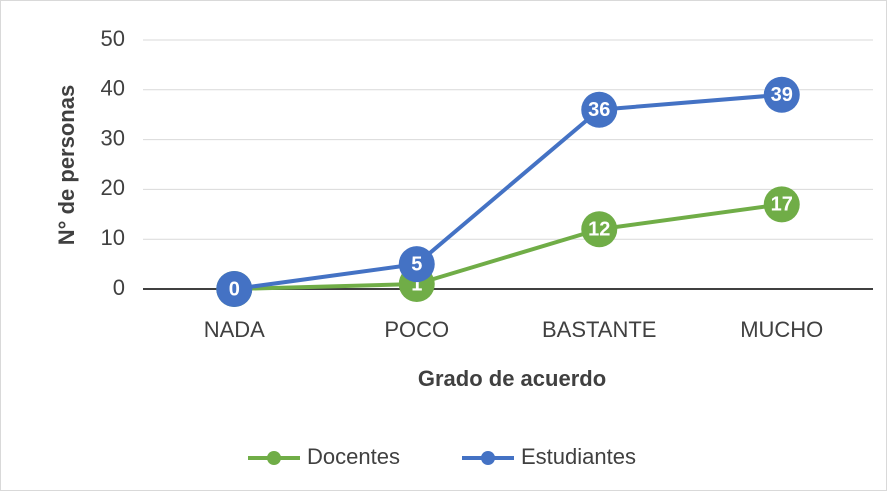 This screenshot has width=888, height=492. Describe the element at coordinates (234, 329) in the screenshot. I see `x-tick-label: NADA` at that location.